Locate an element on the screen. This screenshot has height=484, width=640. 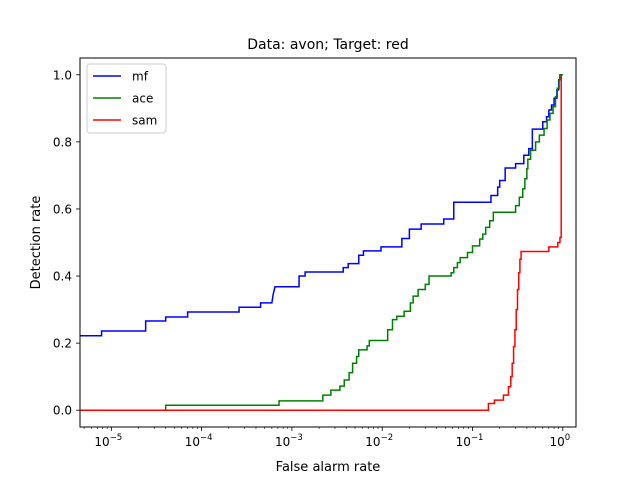
legend-label-mf: mf is located at coordinates (140, 77).